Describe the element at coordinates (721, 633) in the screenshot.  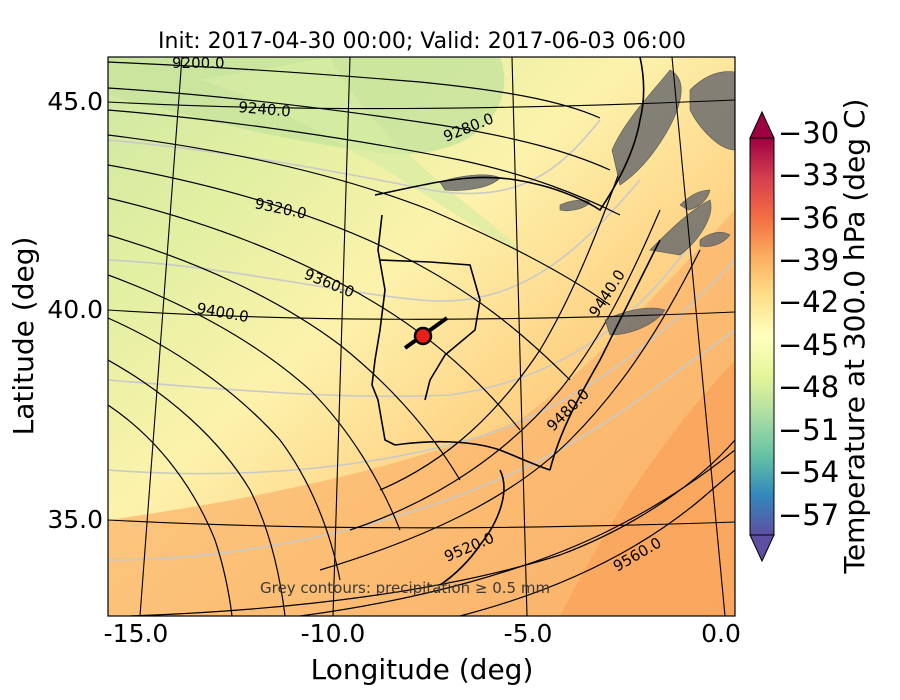
I see `x-tick-label: 0.0` at that location.